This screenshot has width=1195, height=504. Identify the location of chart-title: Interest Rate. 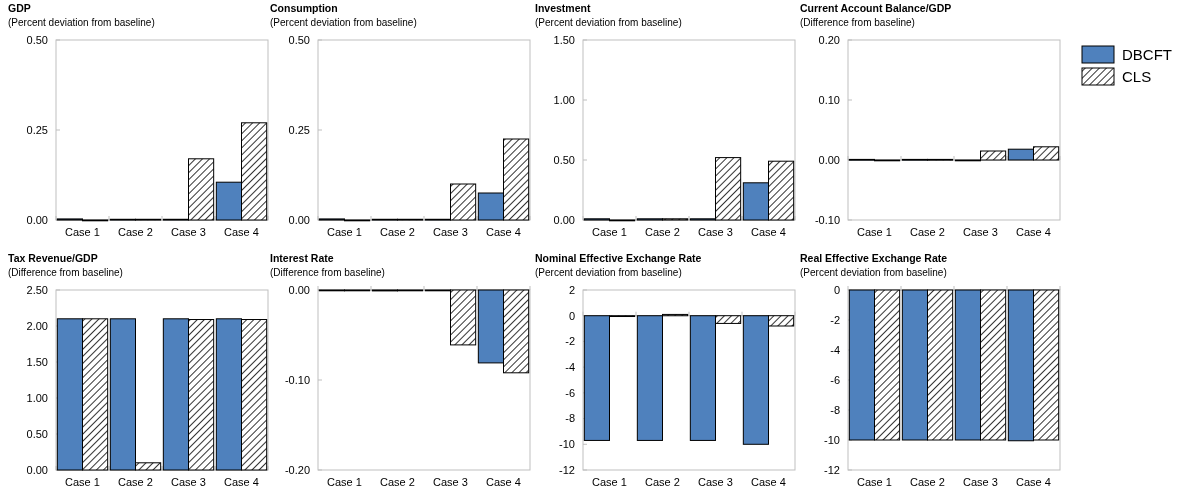
(302, 258).